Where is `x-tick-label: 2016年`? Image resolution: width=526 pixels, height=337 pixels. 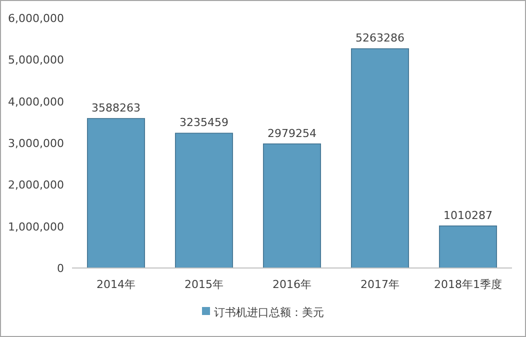 x-tick-label: 2016年 is located at coordinates (292, 284).